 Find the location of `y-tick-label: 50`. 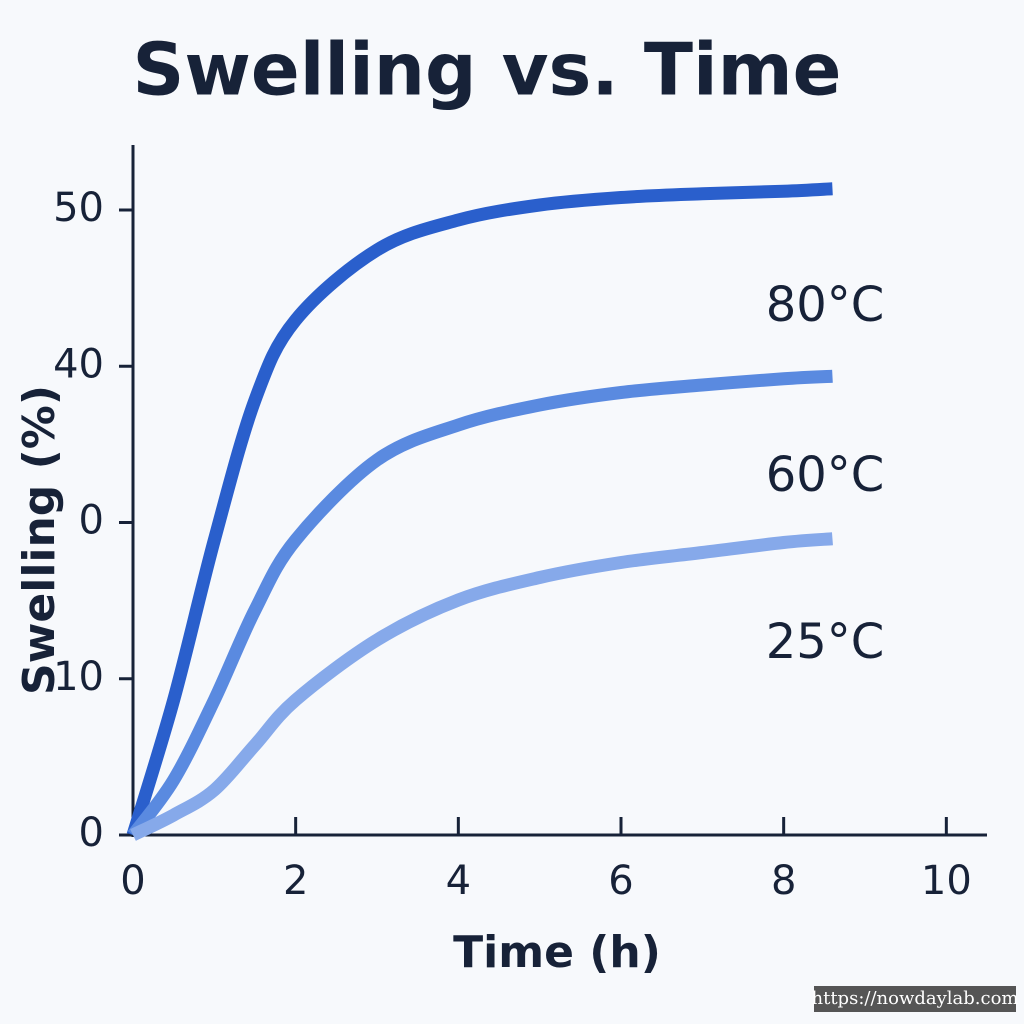

y-tick-label: 50 is located at coordinates (78, 208).